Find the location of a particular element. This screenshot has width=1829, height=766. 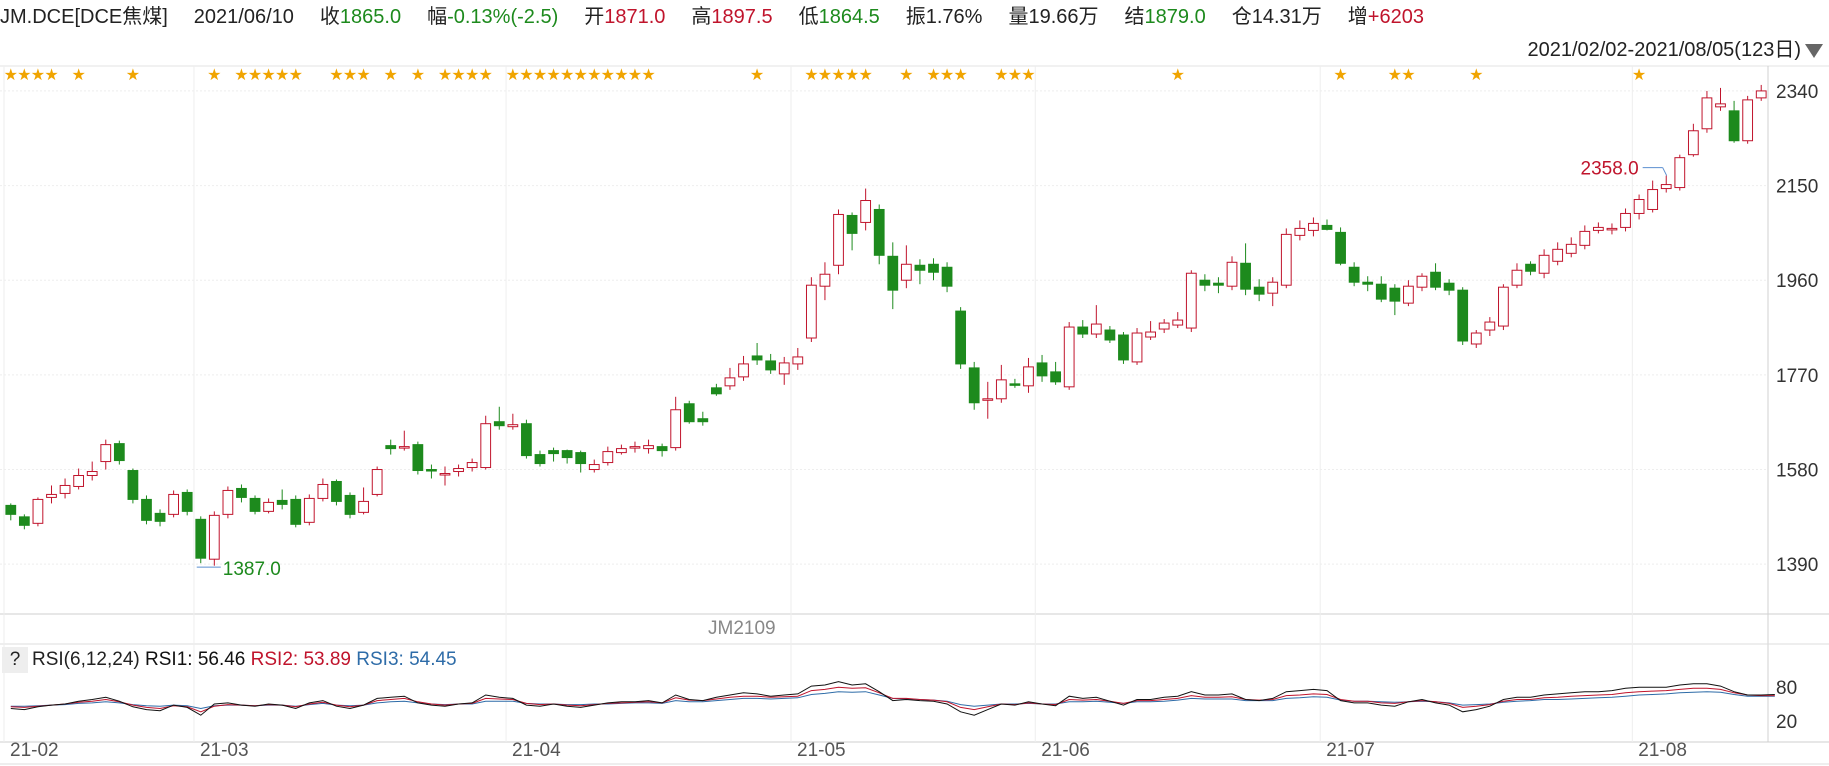

change-label: 幅 is located at coordinates (437, 17).